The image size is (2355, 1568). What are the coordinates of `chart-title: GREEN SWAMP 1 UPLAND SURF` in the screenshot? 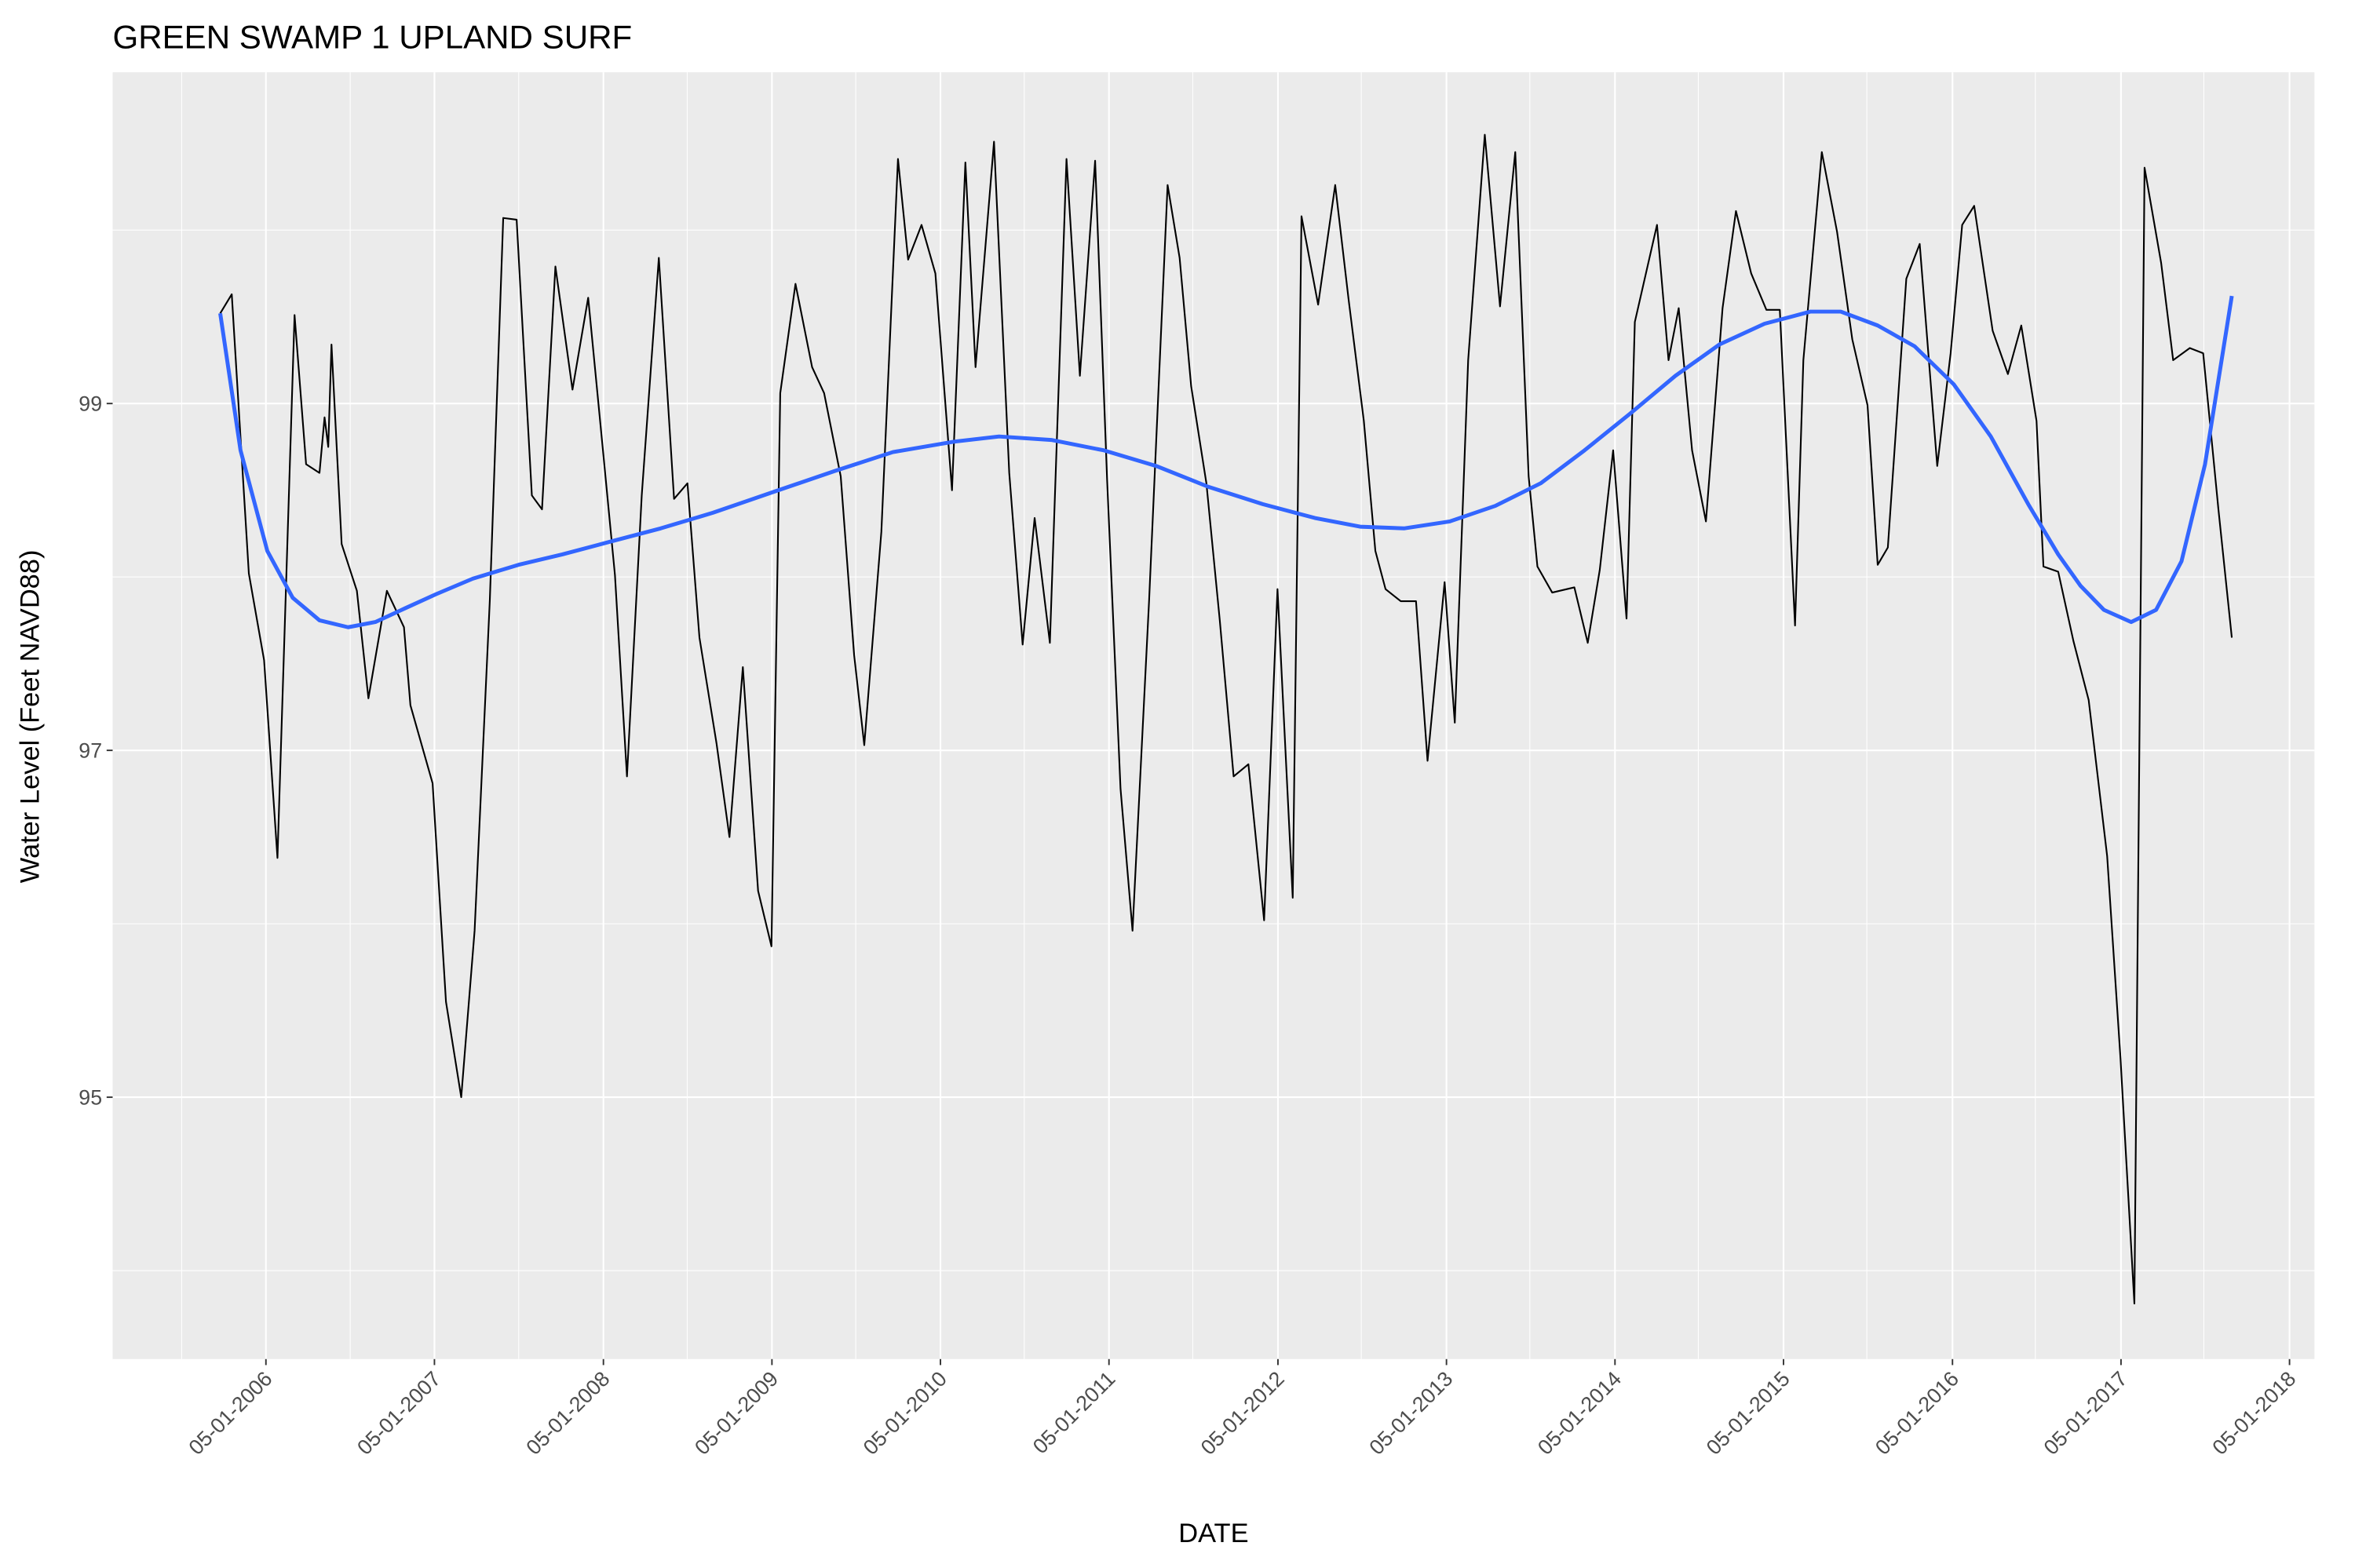 It's located at (372, 36).